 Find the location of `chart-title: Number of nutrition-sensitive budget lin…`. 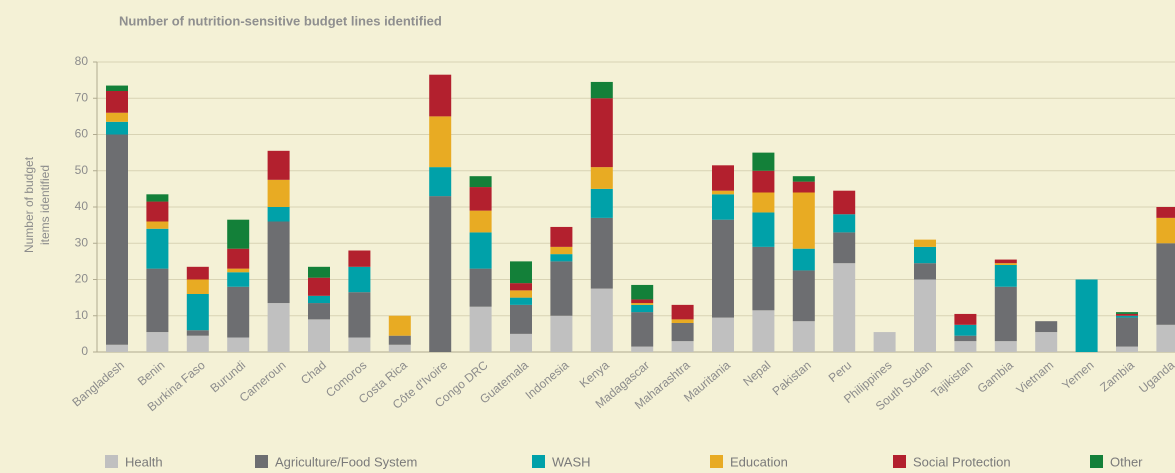

chart-title: Number of nutrition-sensitive budget lin… is located at coordinates (280, 20).